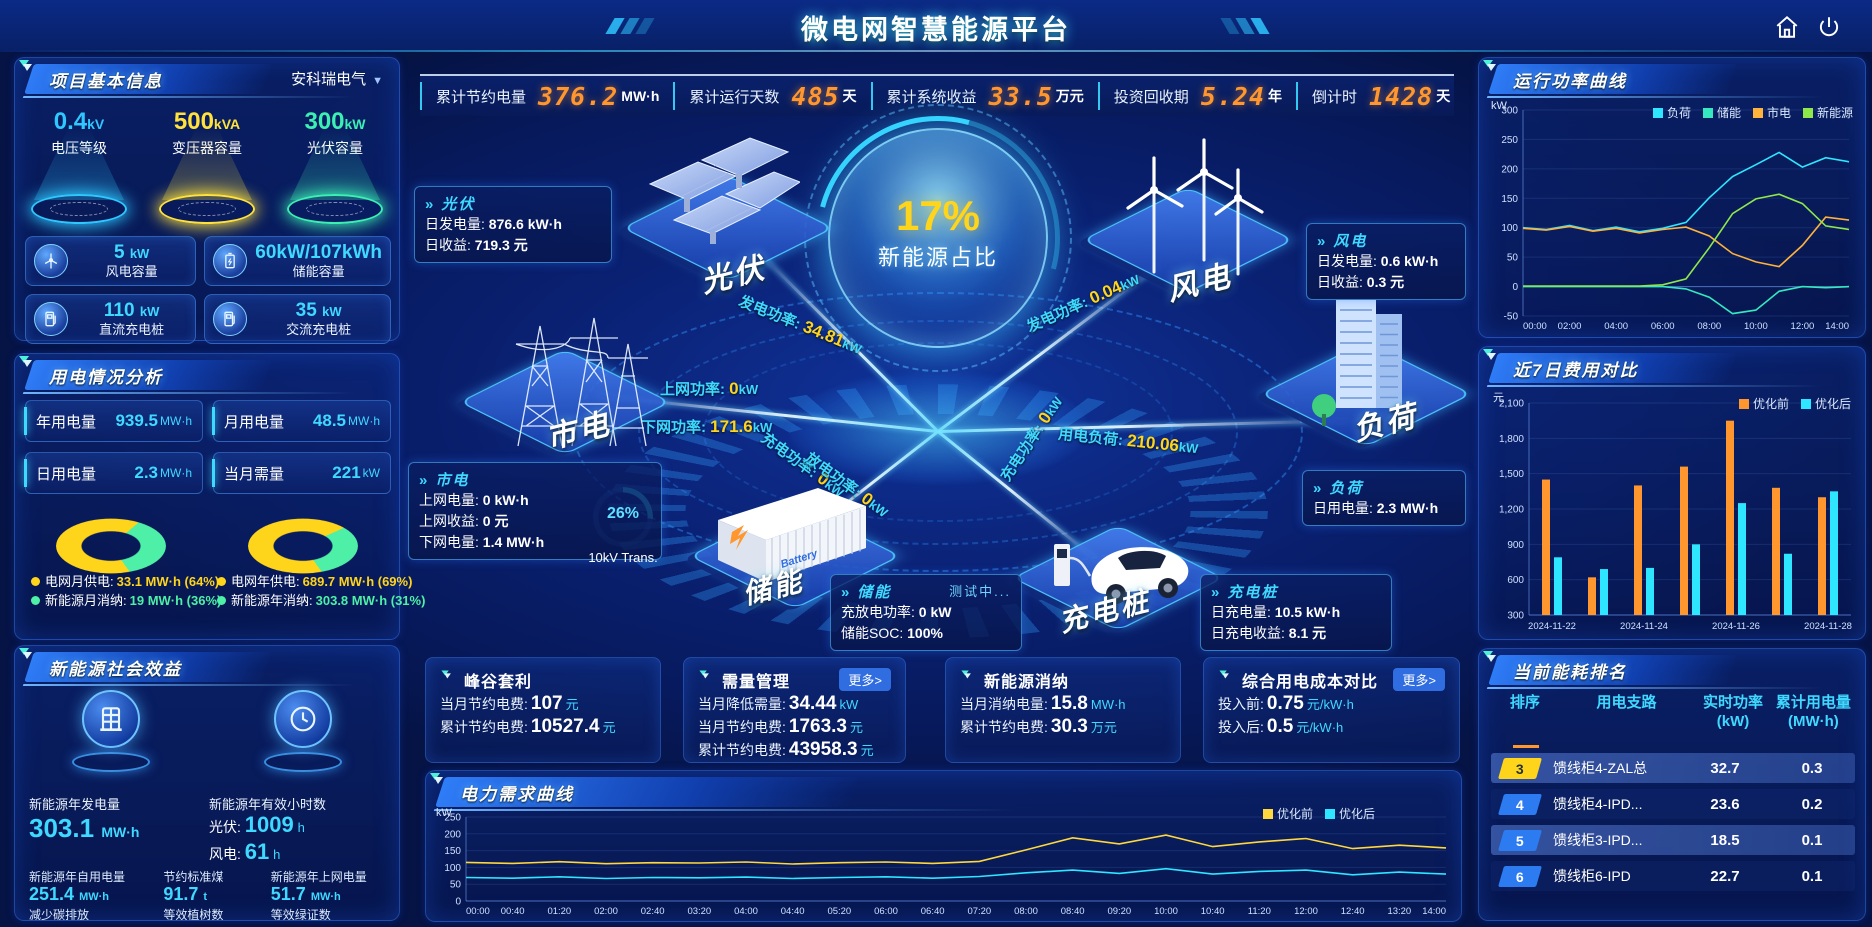 This screenshot has height=927, width=1872. Describe the element at coordinates (1520, 840) in the screenshot. I see `rank-badge: 5` at that location.